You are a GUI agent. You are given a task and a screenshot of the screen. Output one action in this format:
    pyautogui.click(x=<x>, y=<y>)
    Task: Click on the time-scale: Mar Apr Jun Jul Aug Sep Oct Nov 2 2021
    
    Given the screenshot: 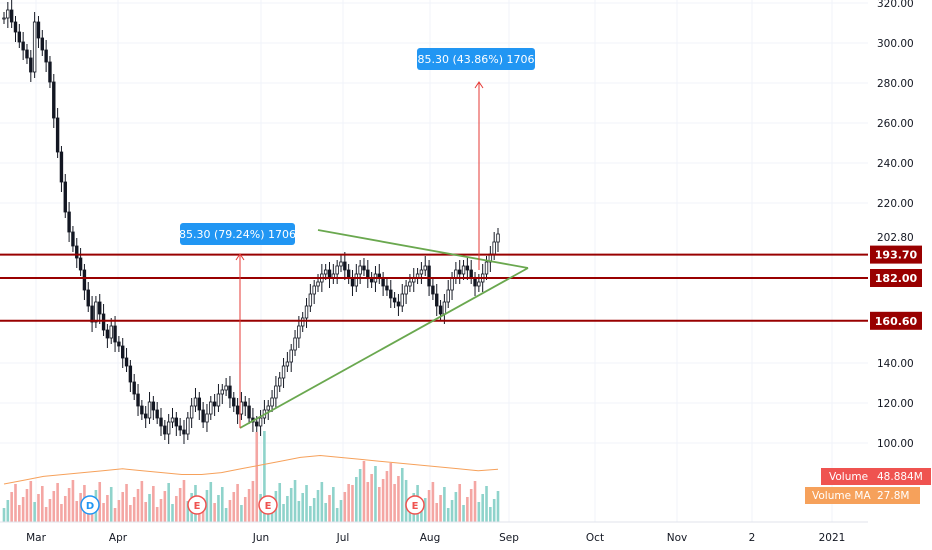 What is the action you would take?
    pyautogui.click(x=434, y=532)
    